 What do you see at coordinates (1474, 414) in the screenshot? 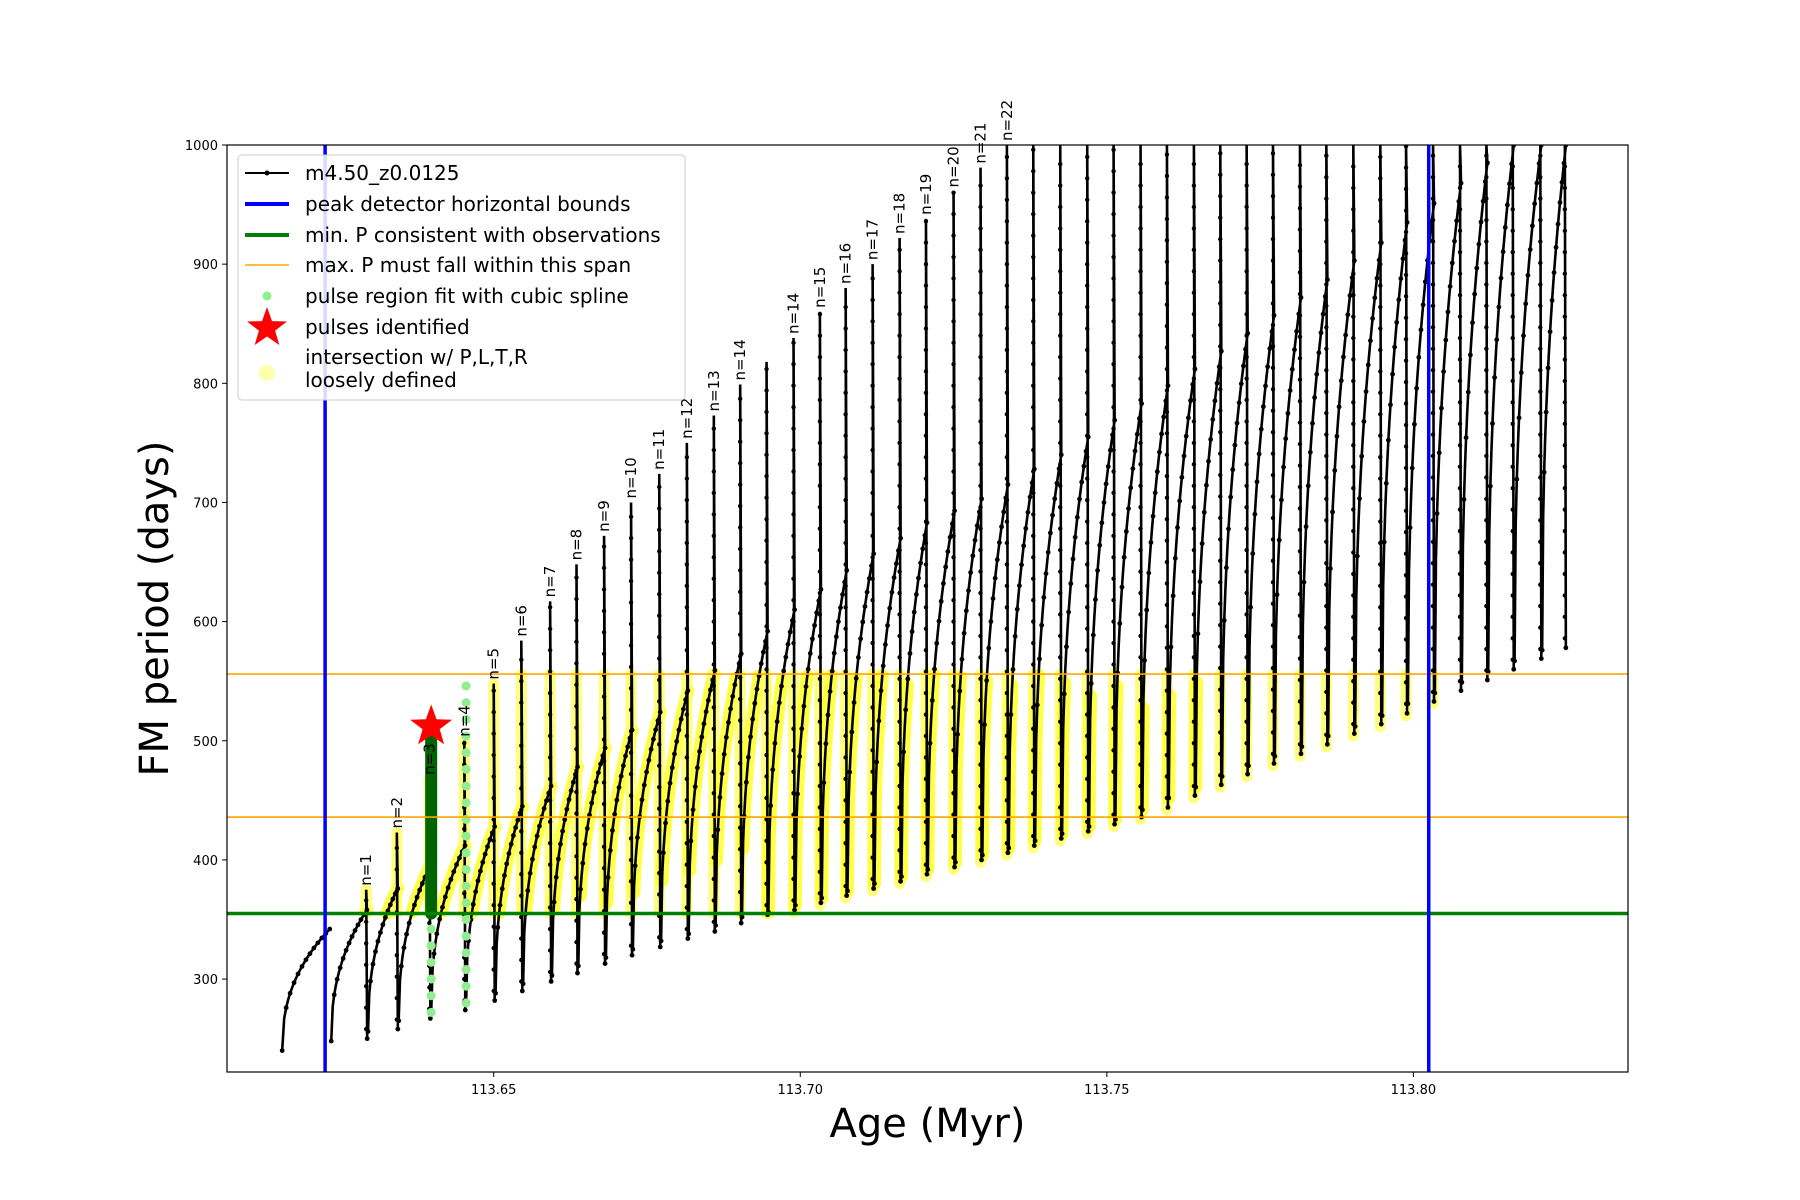
I see `model-pulse-line` at bounding box center [1474, 414].